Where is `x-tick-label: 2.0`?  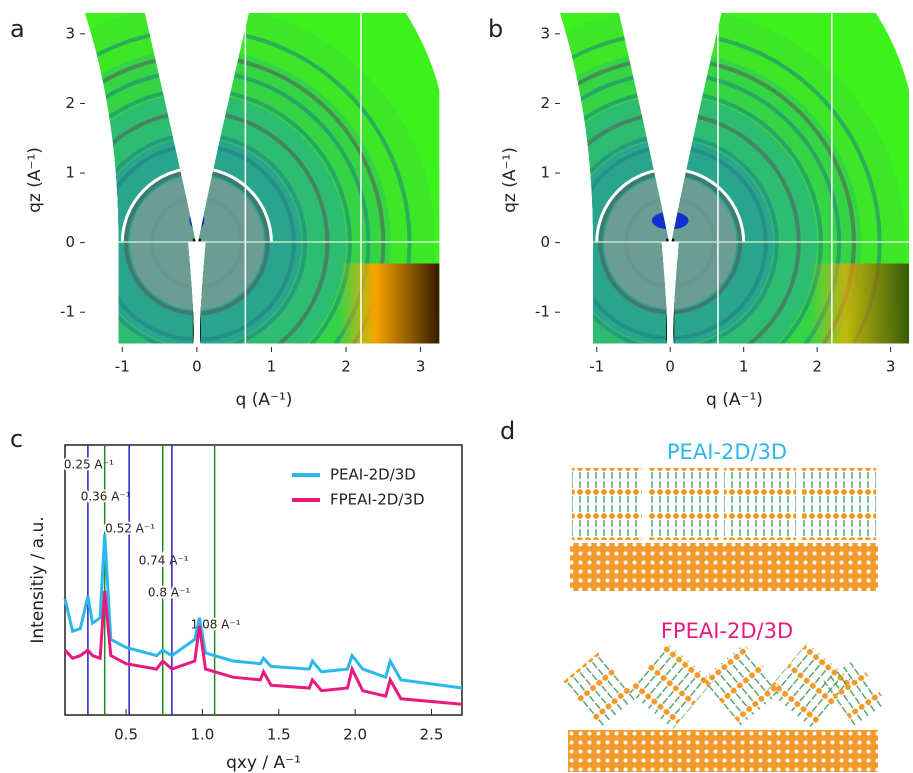
x-tick-label: 2.0 is located at coordinates (355, 735).